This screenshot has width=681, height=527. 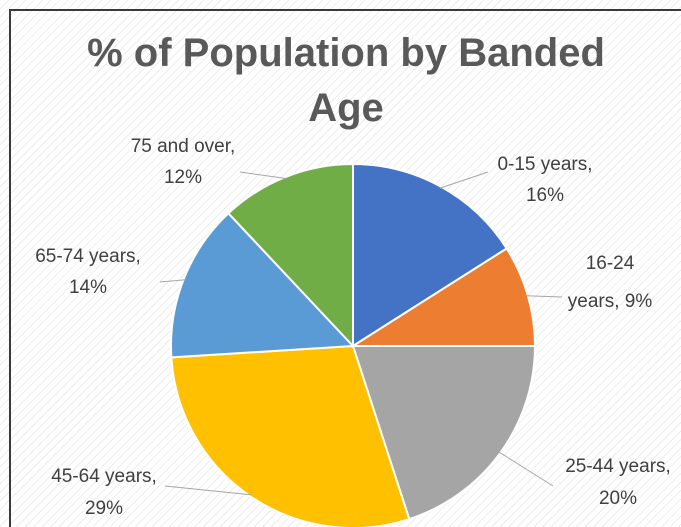 I want to click on data-label-16-24-years: 16-24 years, 9%, so click(x=610, y=282).